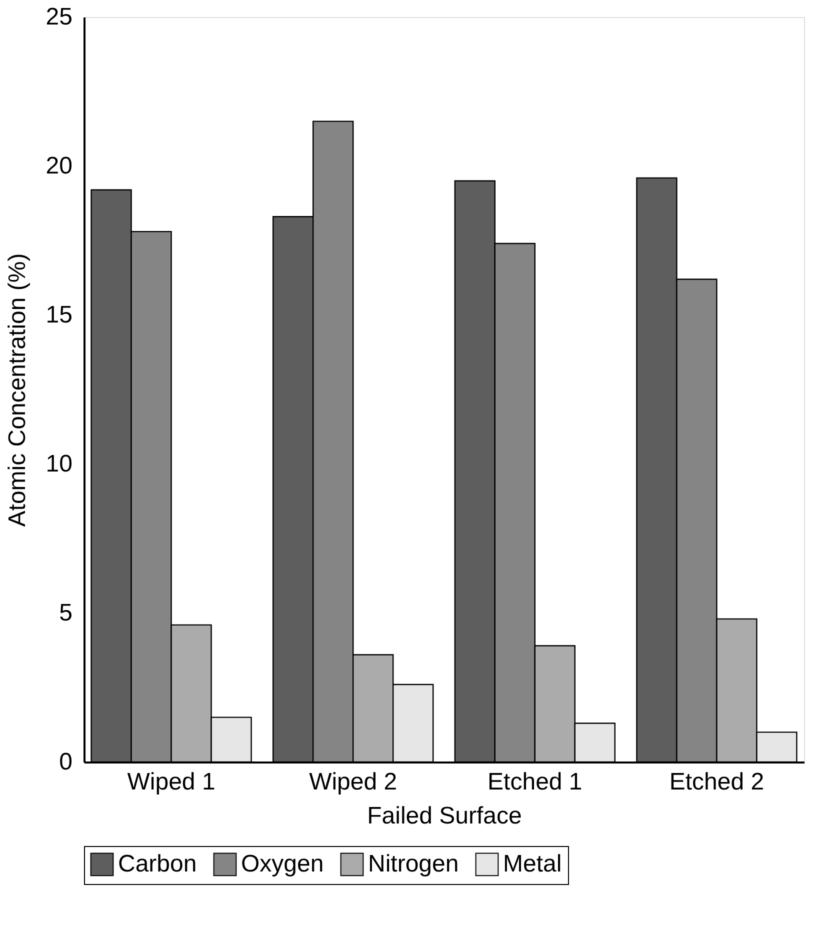 The width and height of the screenshot is (823, 925). Describe the element at coordinates (532, 864) in the screenshot. I see `legend-label: Metal` at that location.